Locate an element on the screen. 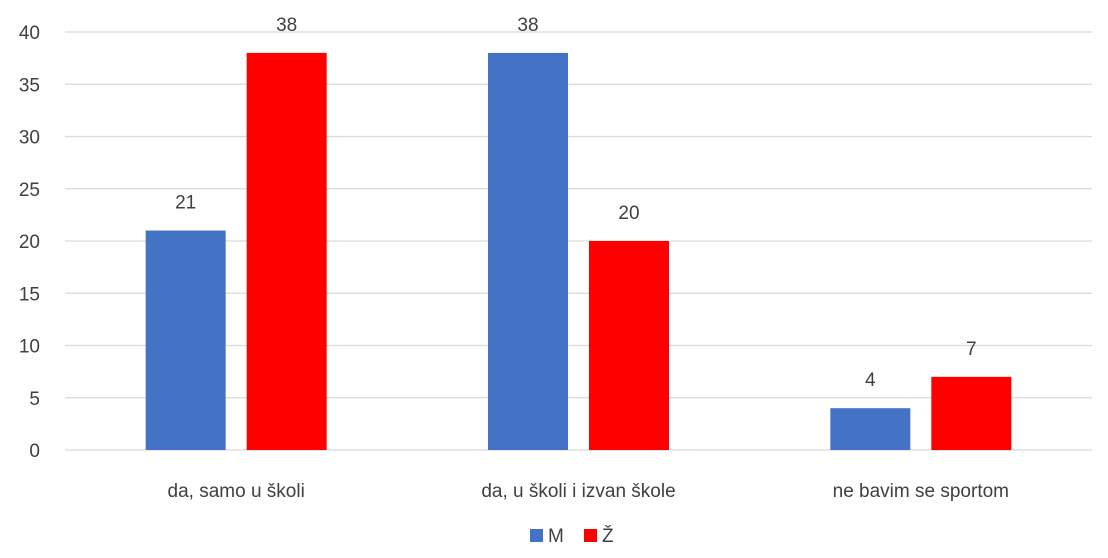  y-tick-label: 40 is located at coordinates (29, 33).